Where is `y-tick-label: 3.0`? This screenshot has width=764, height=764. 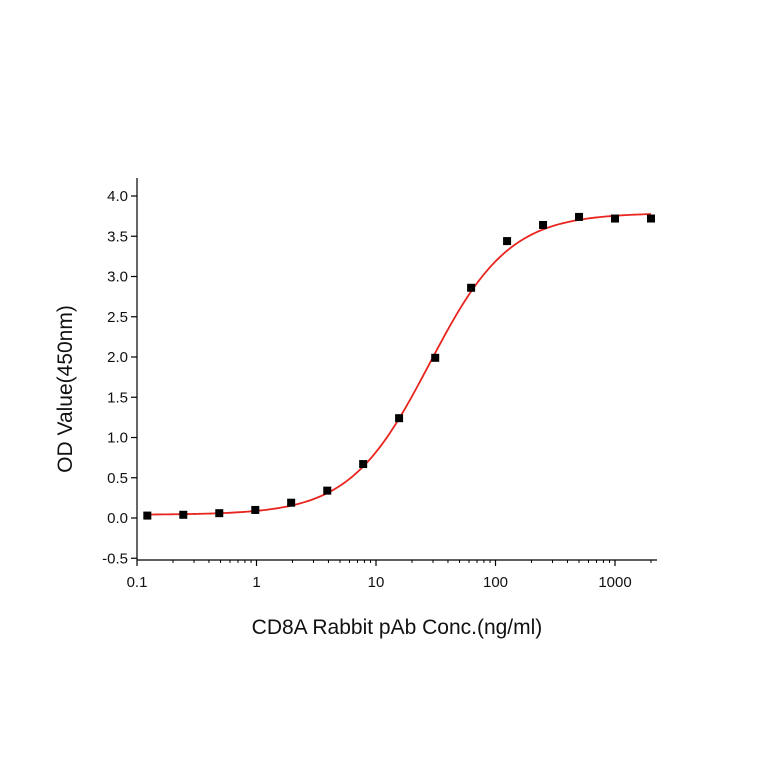 y-tick-label: 3.0 is located at coordinates (117, 277).